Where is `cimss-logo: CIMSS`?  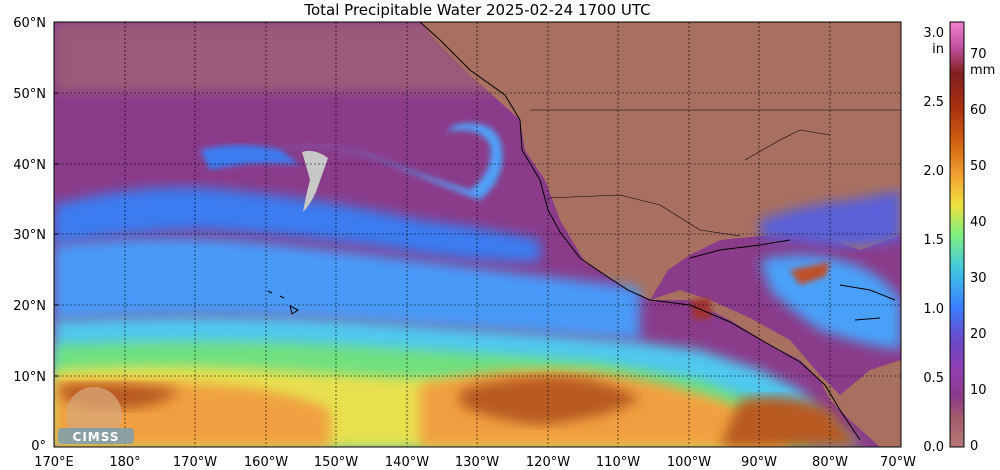
cimss-logo: CIMSS is located at coordinates (96, 415).